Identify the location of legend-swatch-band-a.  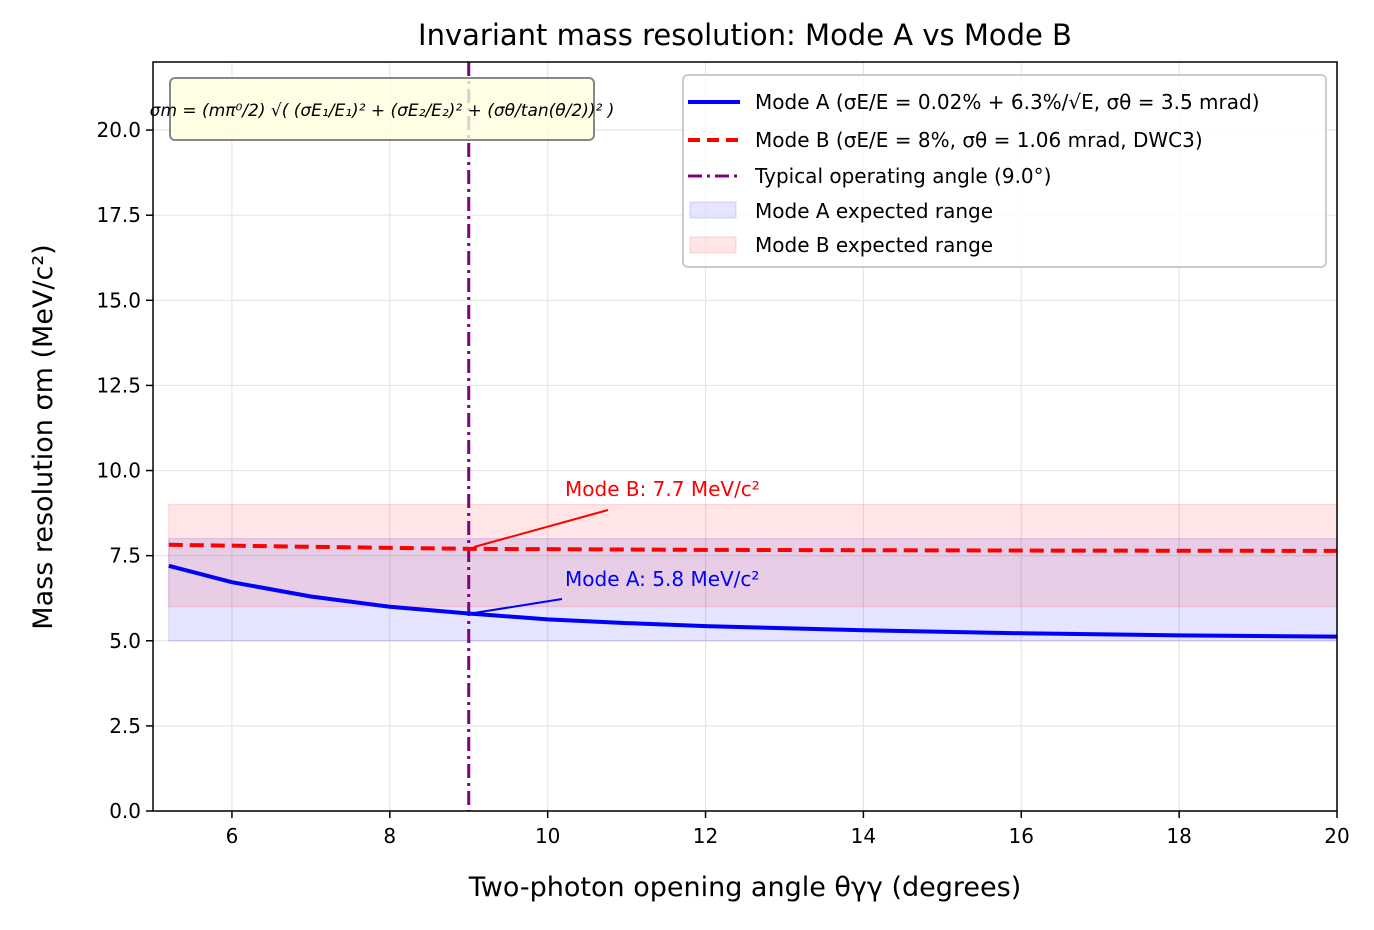
(713, 210).